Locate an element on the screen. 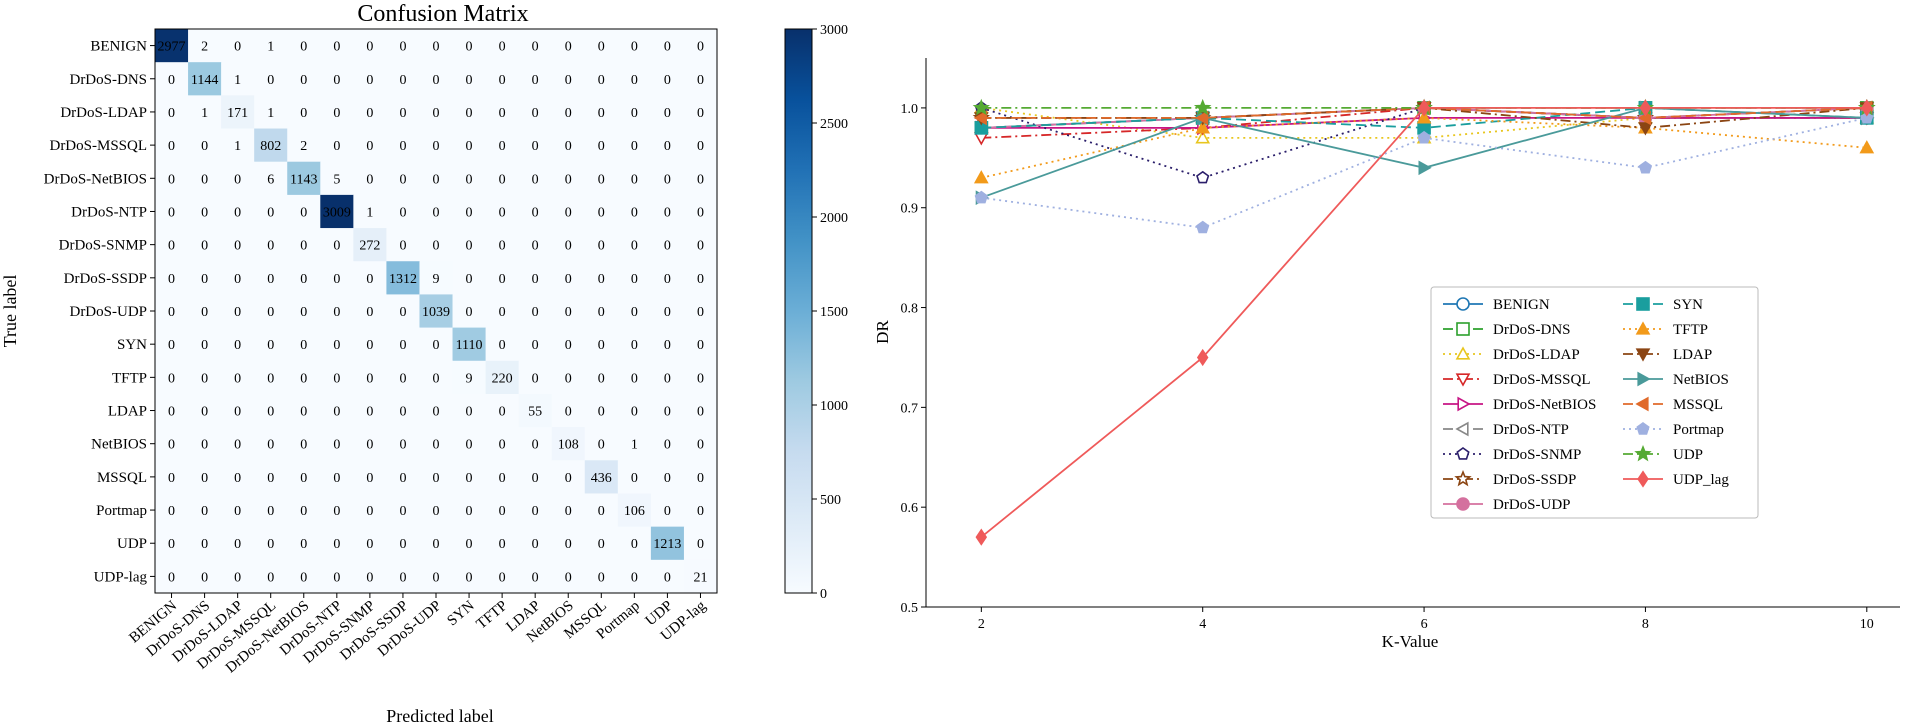  cm-row-label: DrDoS-NTP is located at coordinates (109, 212).